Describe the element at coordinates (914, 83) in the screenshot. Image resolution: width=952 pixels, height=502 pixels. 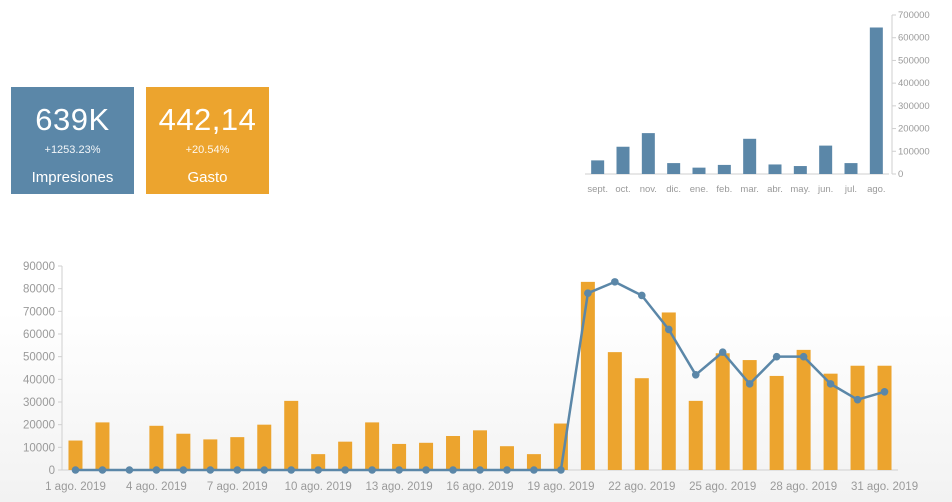
I see `monthly-y-tick-label: 400000` at that location.